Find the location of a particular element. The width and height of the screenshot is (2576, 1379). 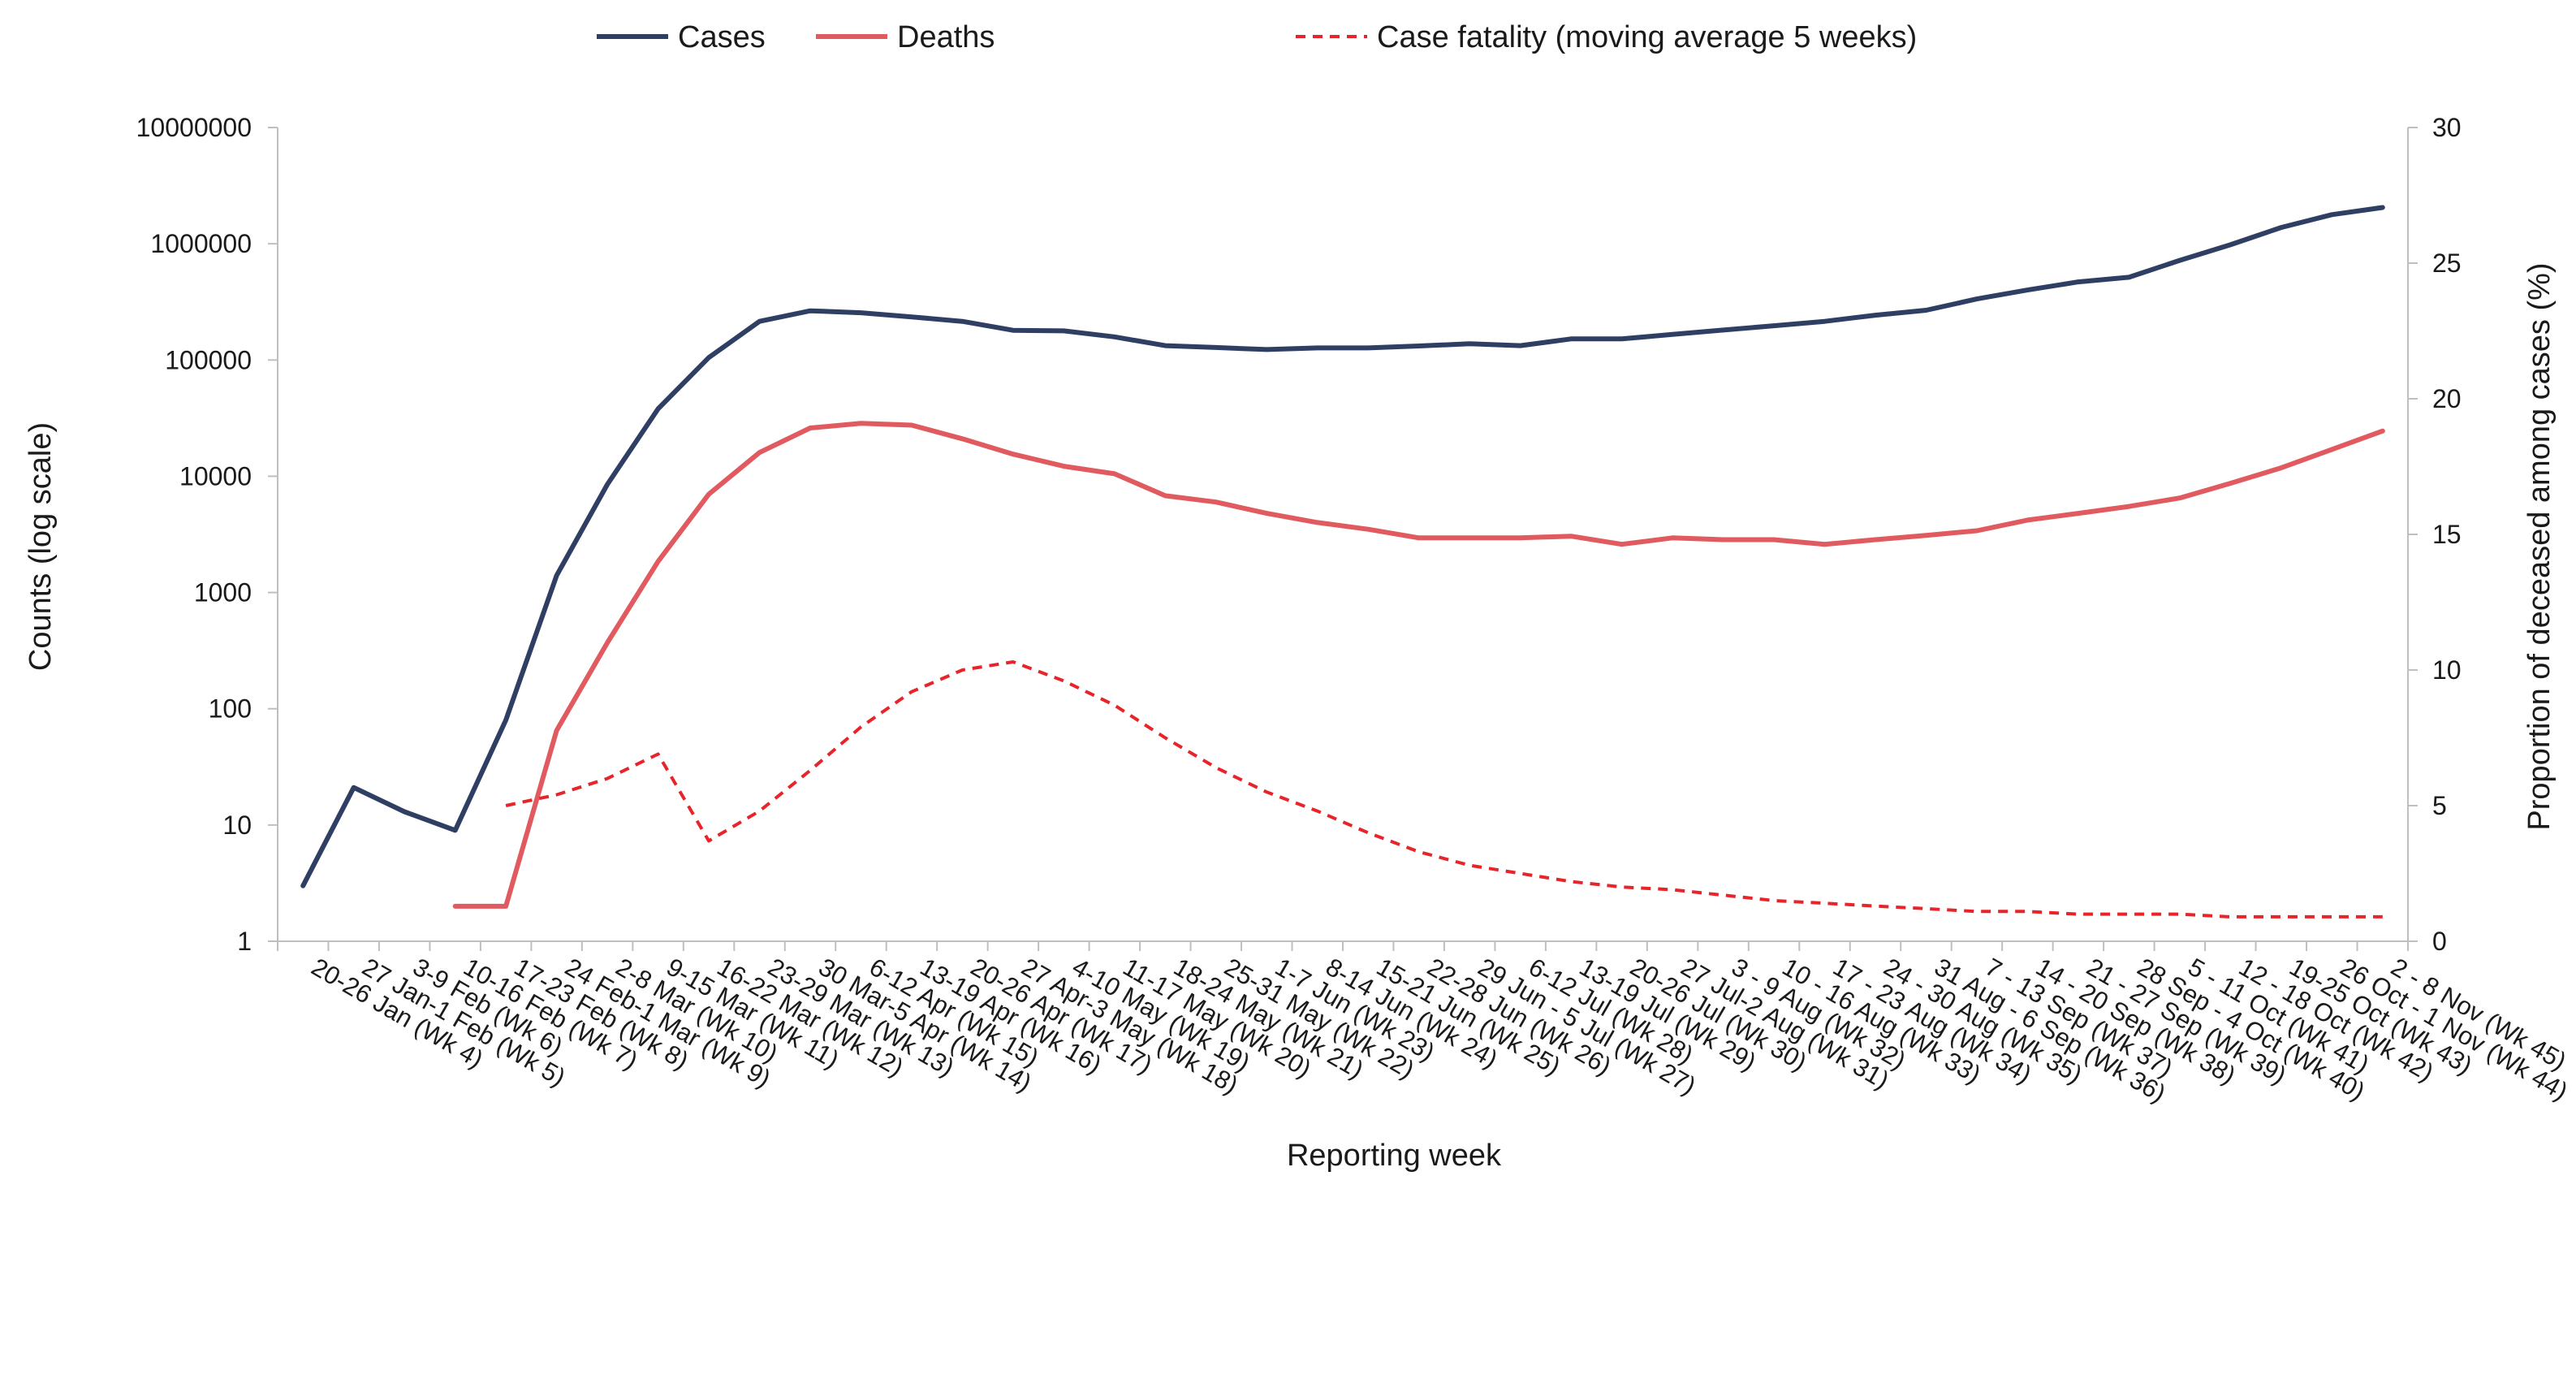

x-axis-title: Reporting week is located at coordinates (1394, 1156).